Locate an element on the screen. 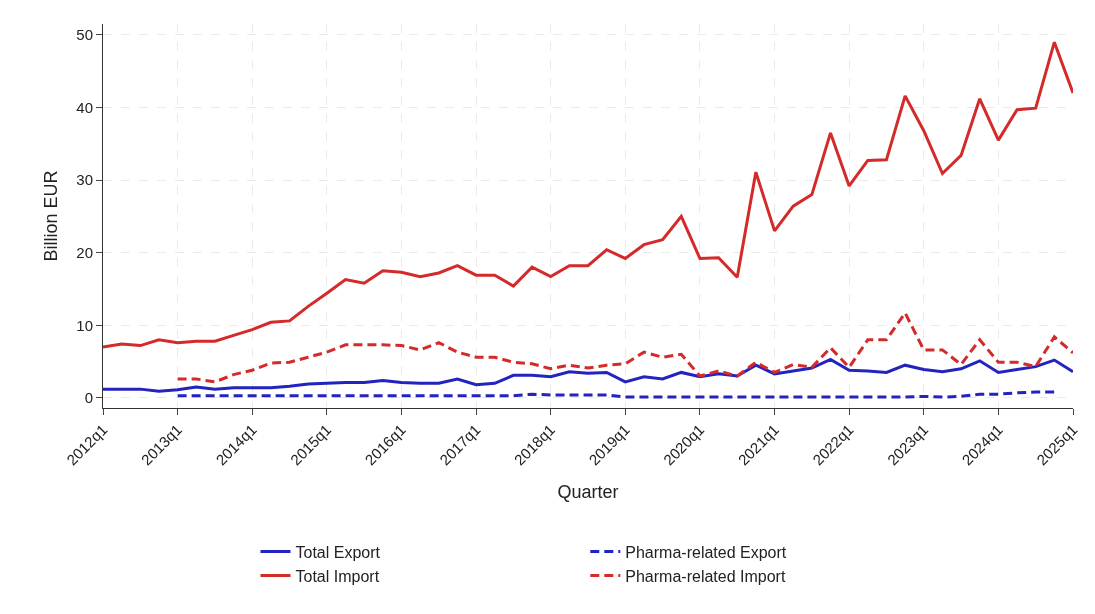  y-tick-label: 40 is located at coordinates (84, 107).